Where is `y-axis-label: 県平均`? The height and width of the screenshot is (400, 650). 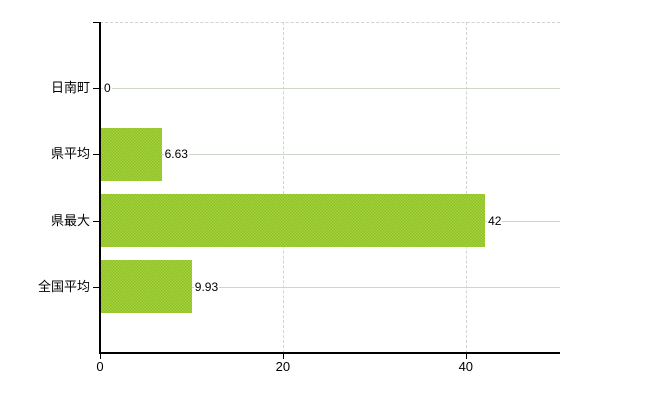
y-axis-label: 県平均 is located at coordinates (70, 154).